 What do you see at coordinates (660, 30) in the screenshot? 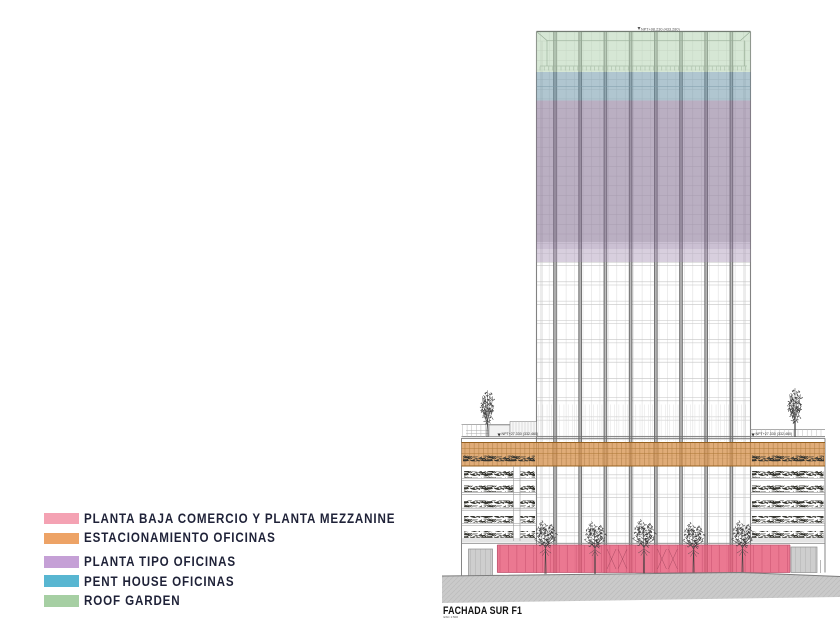
I see `svg-text: NPT+98.230 (433.280)` at bounding box center [660, 30].